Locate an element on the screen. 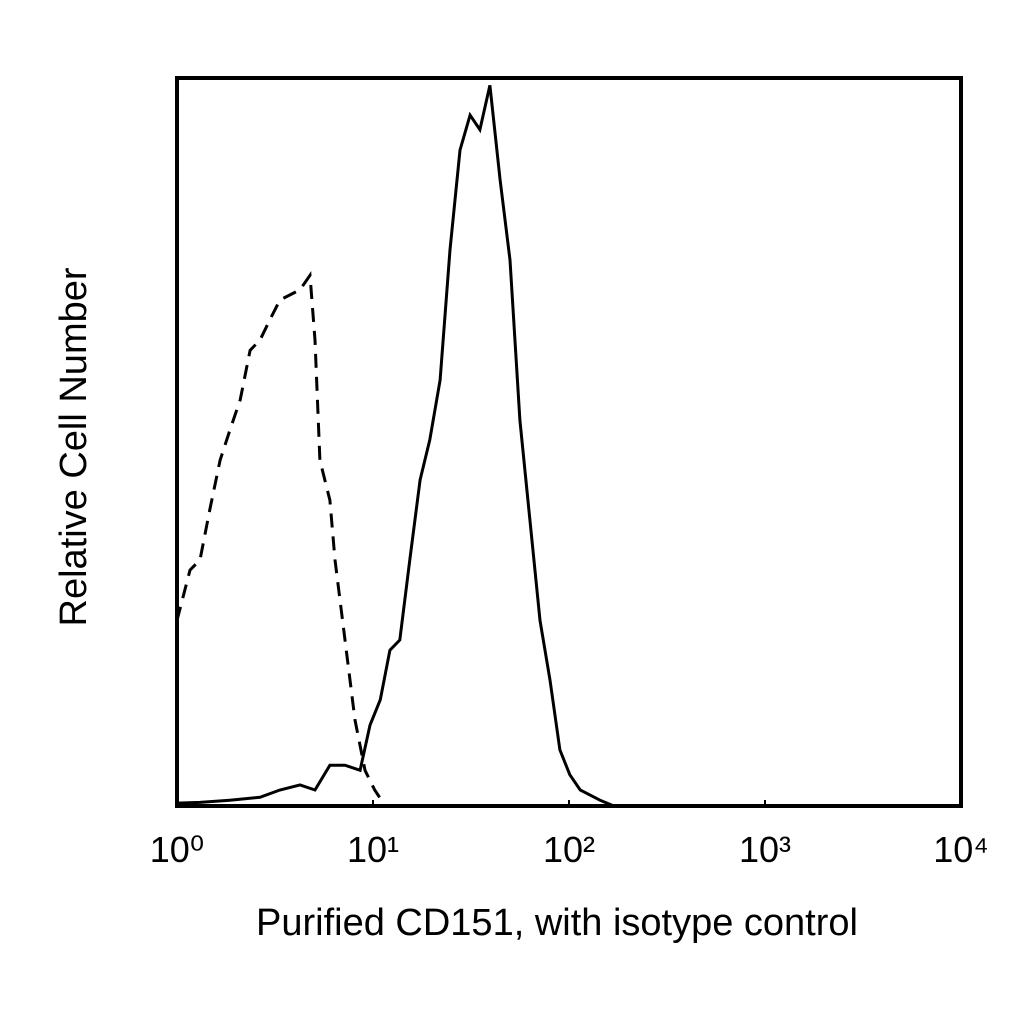  x-tick-label: 10¹ is located at coordinates (373, 849).